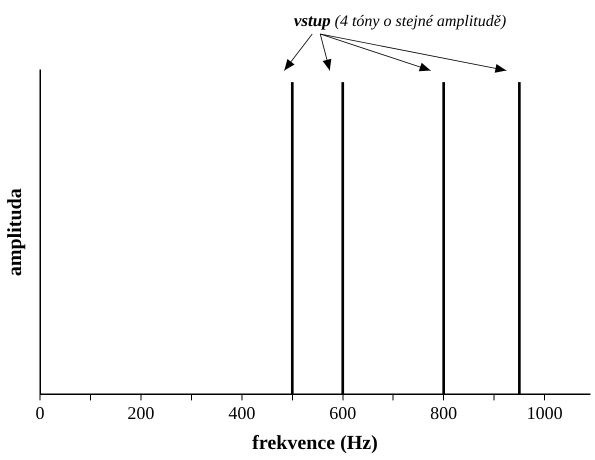 The height and width of the screenshot is (460, 595). Describe the element at coordinates (140, 412) in the screenshot. I see `x-tick-label: 200` at that location.